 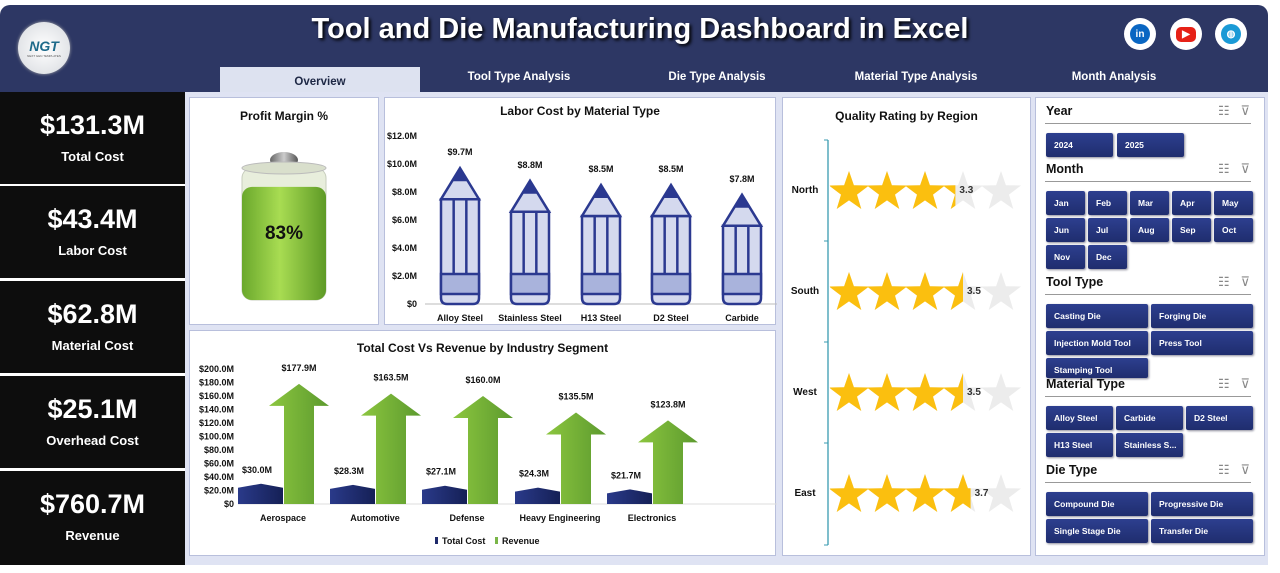 I want to click on slicer-button: Carbide, so click(x=1149, y=418).